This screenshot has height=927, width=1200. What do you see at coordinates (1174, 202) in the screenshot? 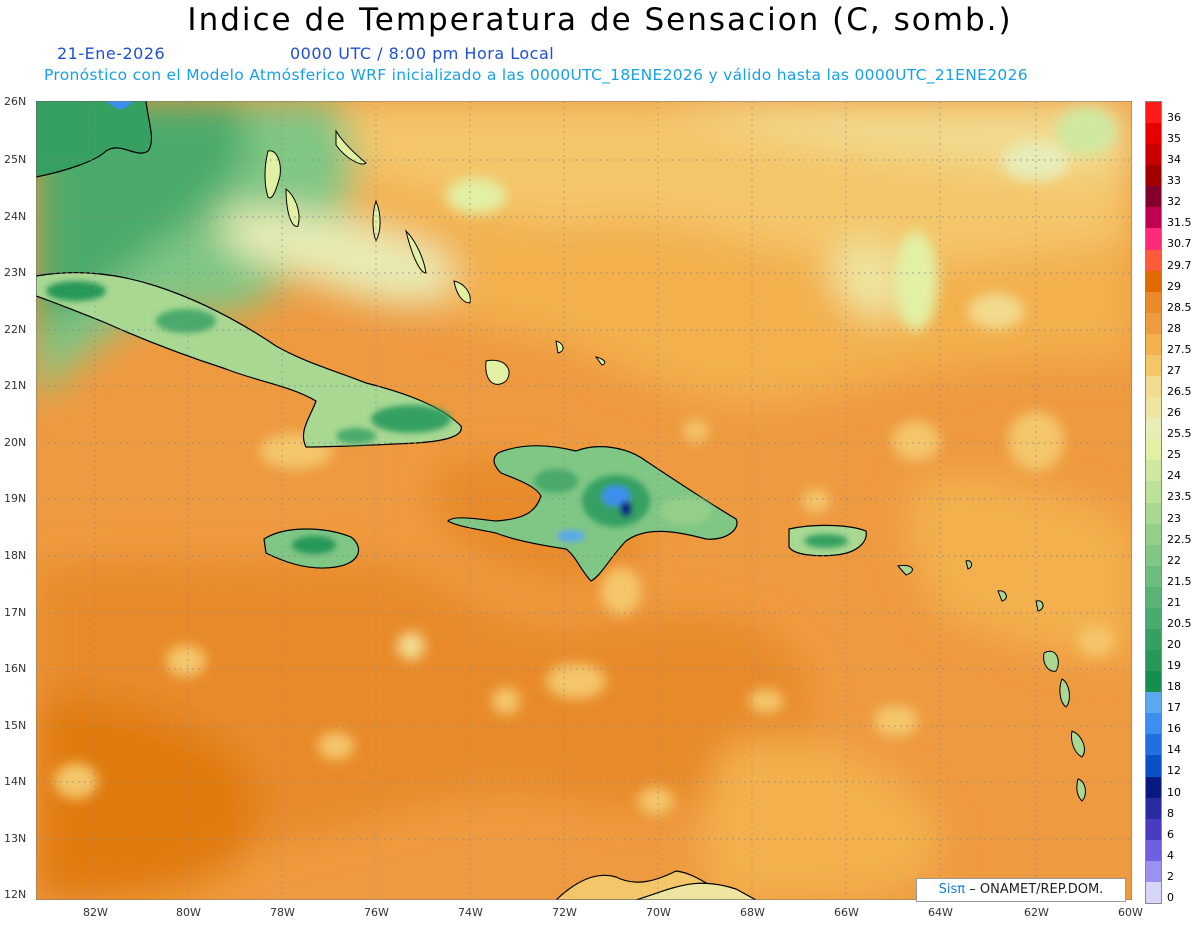
I see `colorbar-label: 32` at bounding box center [1174, 202].